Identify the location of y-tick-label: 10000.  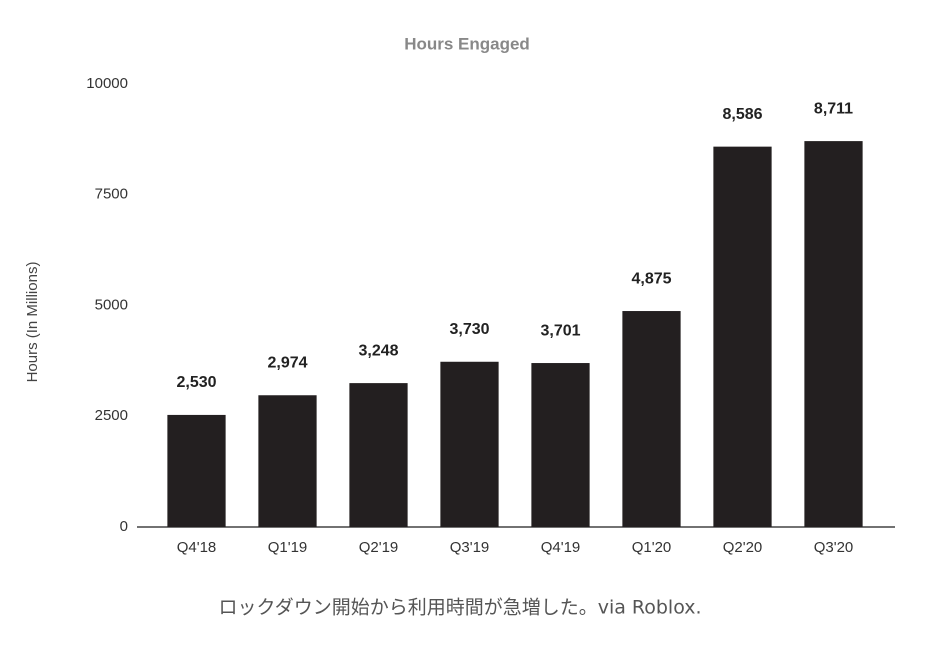
(107, 83).